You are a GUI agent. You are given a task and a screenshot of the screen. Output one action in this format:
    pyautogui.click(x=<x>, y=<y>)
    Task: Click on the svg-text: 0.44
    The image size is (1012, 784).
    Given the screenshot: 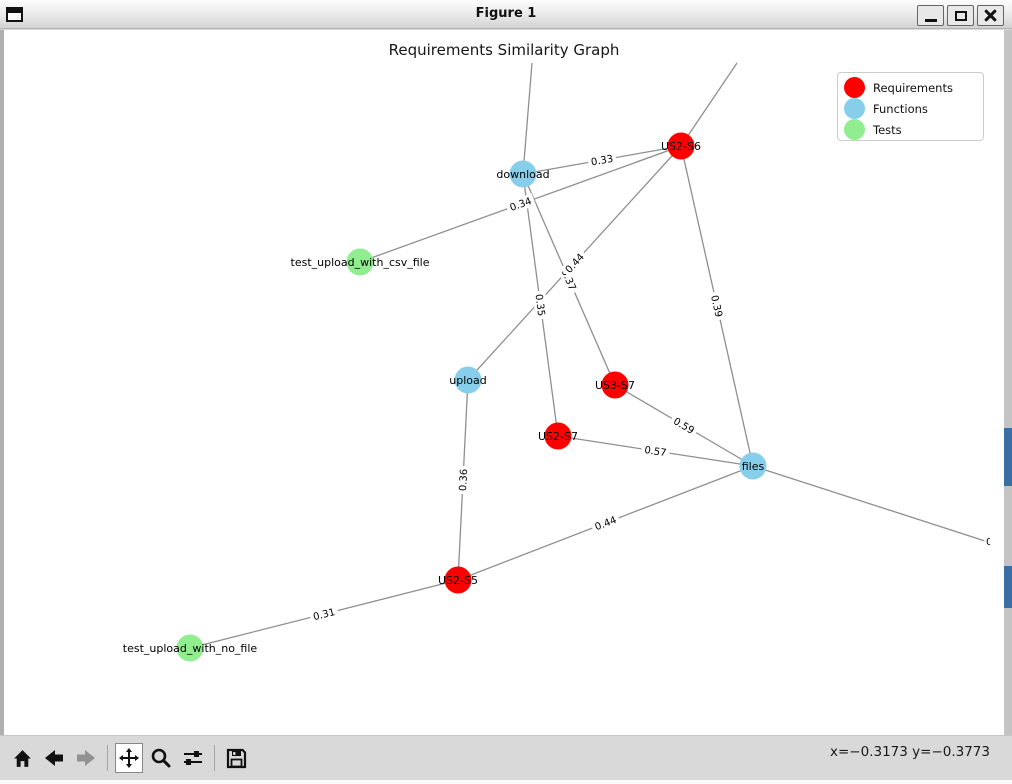 What is the action you would take?
    pyautogui.click(x=606, y=524)
    